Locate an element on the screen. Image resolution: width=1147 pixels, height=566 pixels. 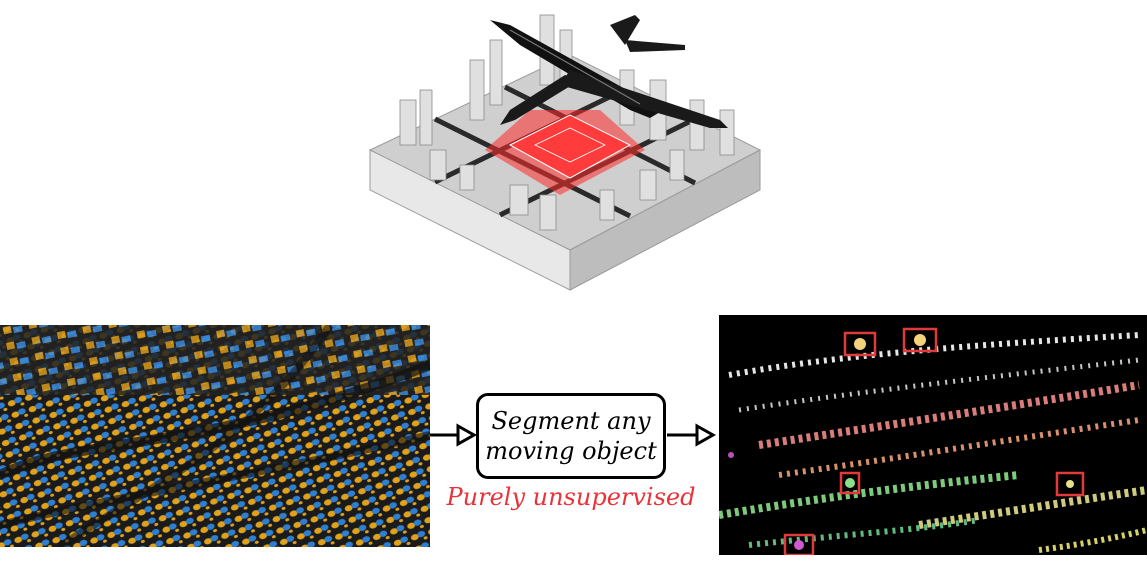
buildings is located at coordinates (567, 122).